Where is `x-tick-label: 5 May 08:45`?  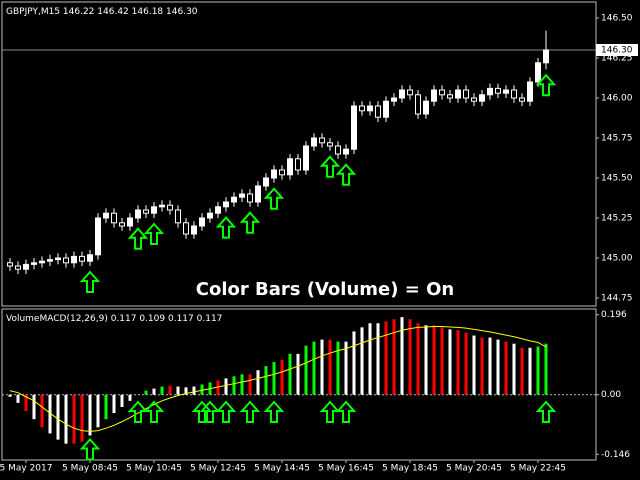
x-tick-label: 5 May 08:45 is located at coordinates (90, 469).